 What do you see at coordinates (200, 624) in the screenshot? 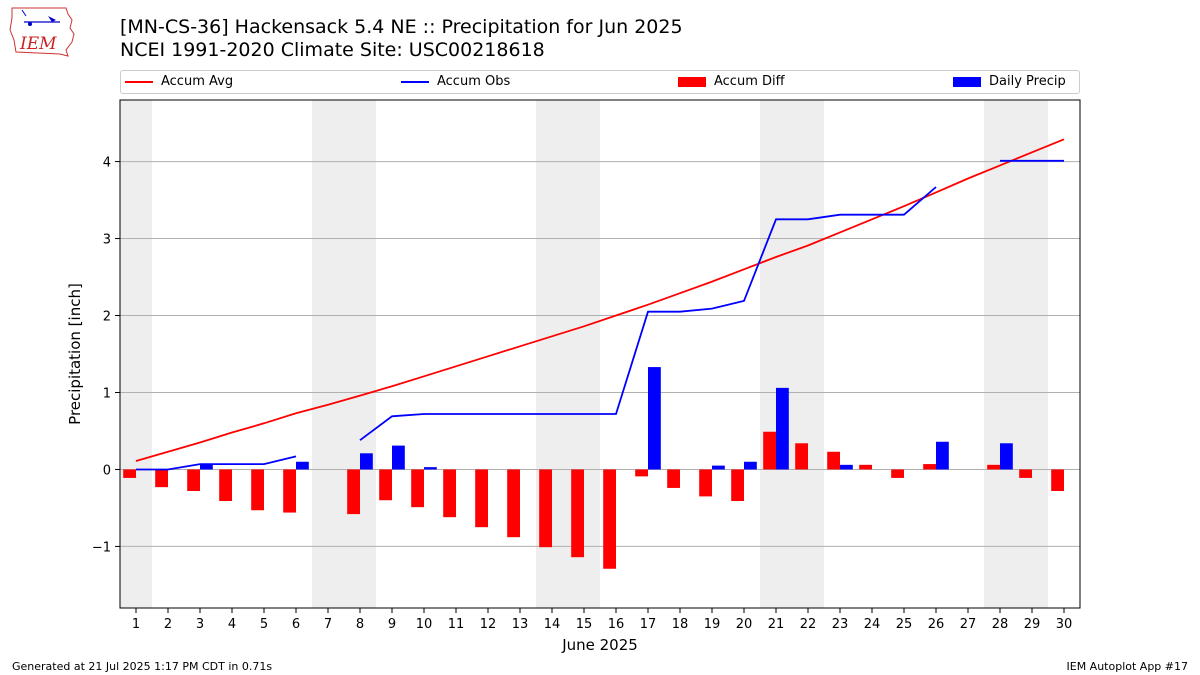
I see `x-tick-label: 3` at bounding box center [200, 624].